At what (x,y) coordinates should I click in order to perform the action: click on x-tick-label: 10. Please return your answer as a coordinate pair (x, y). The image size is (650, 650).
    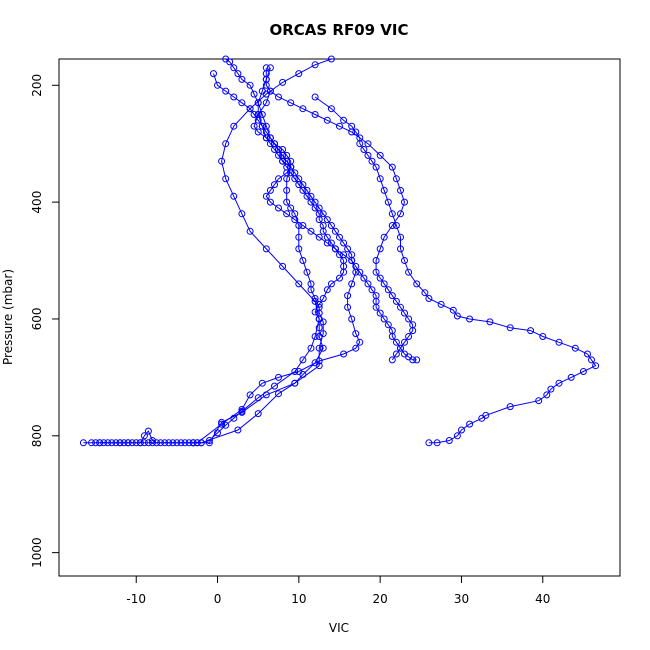
    Looking at the image, I should click on (298, 599).